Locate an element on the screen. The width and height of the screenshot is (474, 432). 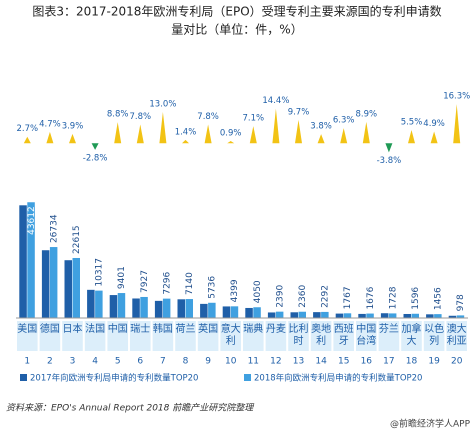
x-tick-label: 瑞典 is located at coordinates (253, 328).